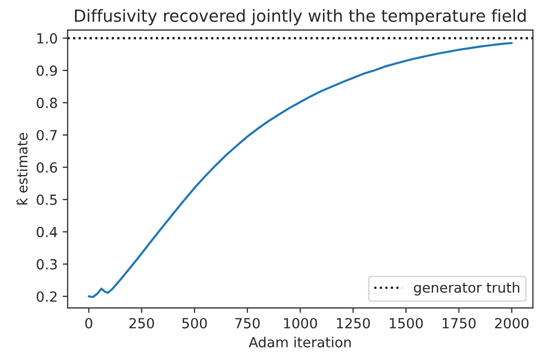 The width and height of the screenshot is (541, 354). I want to click on y-tick-label: 0.4, so click(47, 232).